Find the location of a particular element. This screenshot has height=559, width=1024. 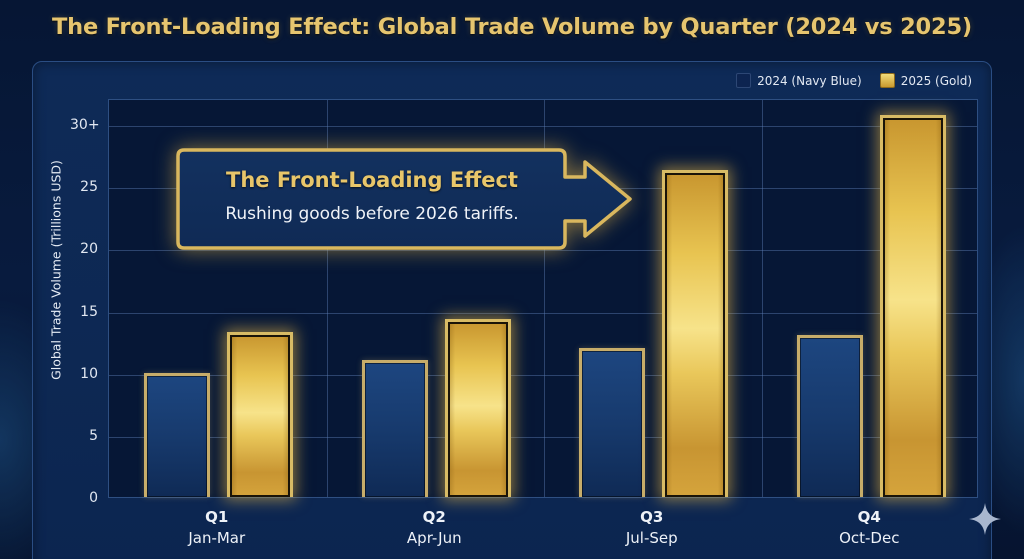

months-label: Oct-Dec is located at coordinates (869, 538).